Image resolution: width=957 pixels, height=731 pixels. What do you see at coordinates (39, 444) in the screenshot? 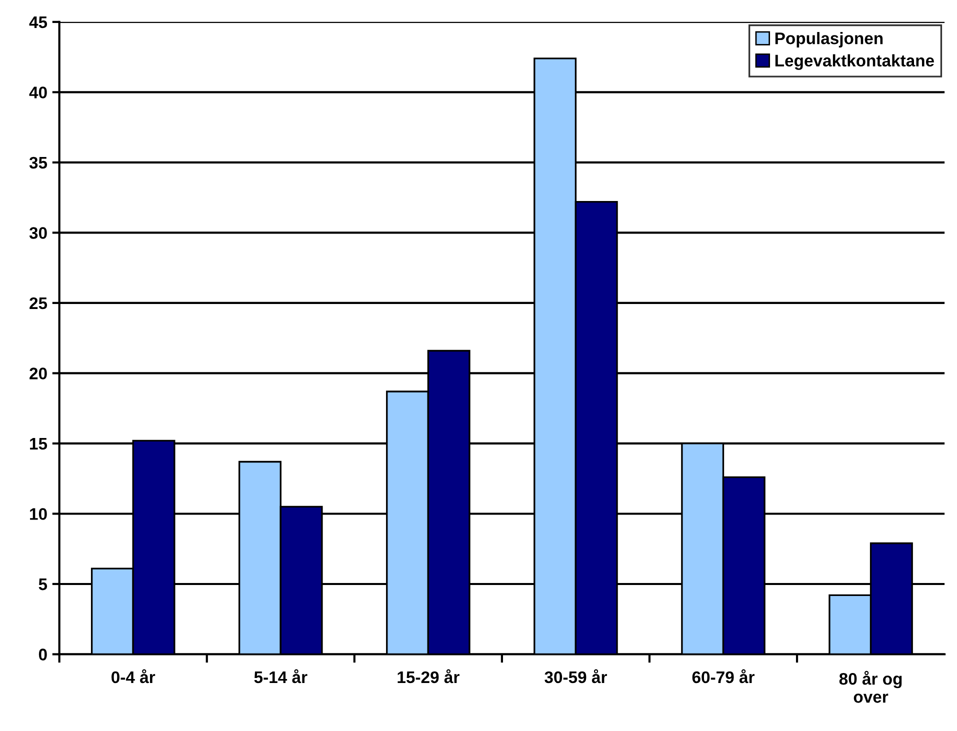
I see `y-tick-label: 15` at bounding box center [39, 444].